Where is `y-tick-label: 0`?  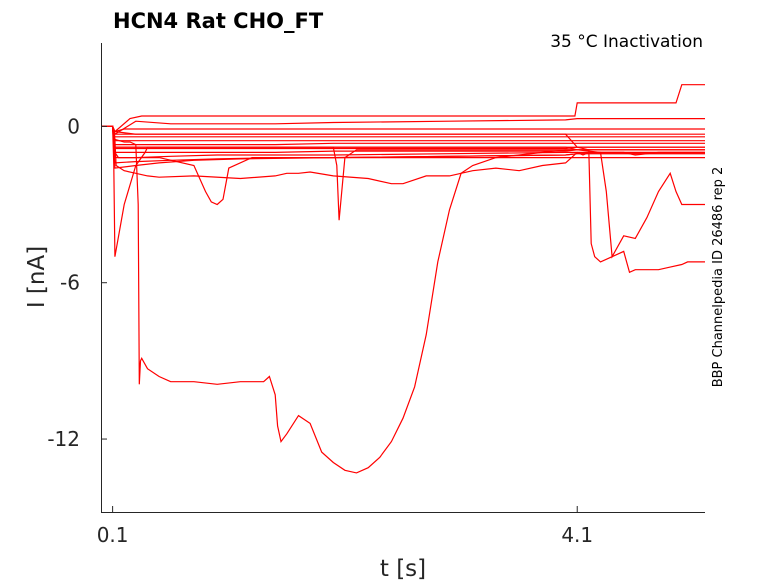 y-tick-label: 0 is located at coordinates (73, 126).